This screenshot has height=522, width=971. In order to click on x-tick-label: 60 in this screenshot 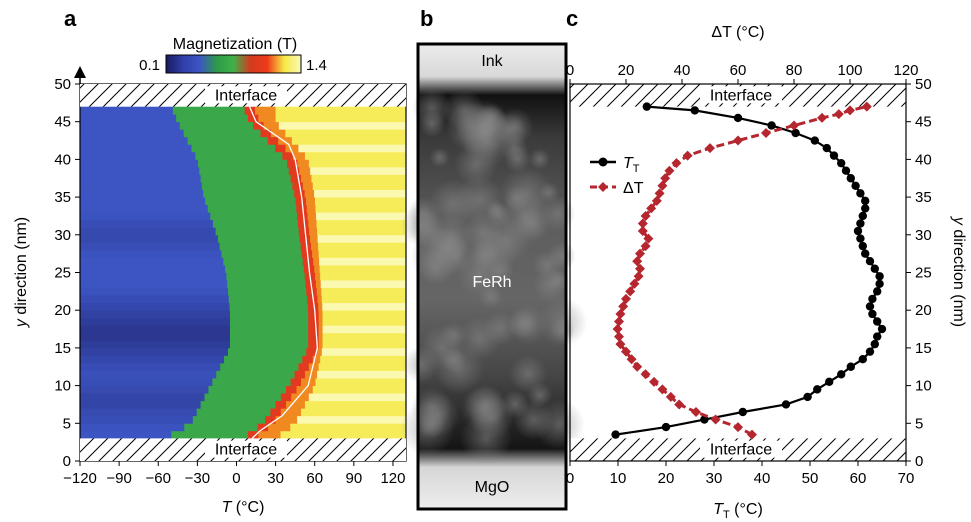, I will do `click(858, 478)`.